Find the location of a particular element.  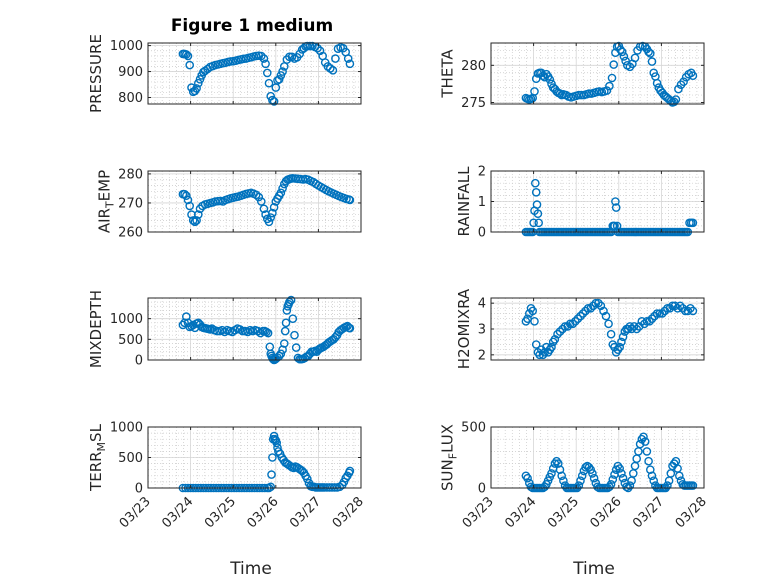

y-axis-label: PRESSURE is located at coordinates (96, 73).